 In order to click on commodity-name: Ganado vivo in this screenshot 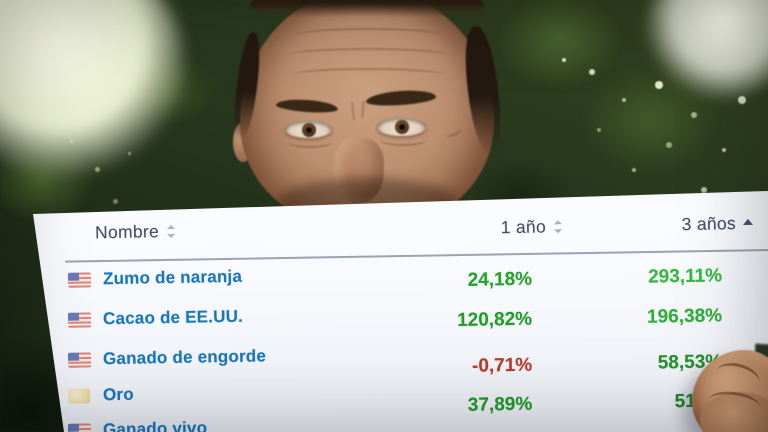, I will do `click(155, 425)`.